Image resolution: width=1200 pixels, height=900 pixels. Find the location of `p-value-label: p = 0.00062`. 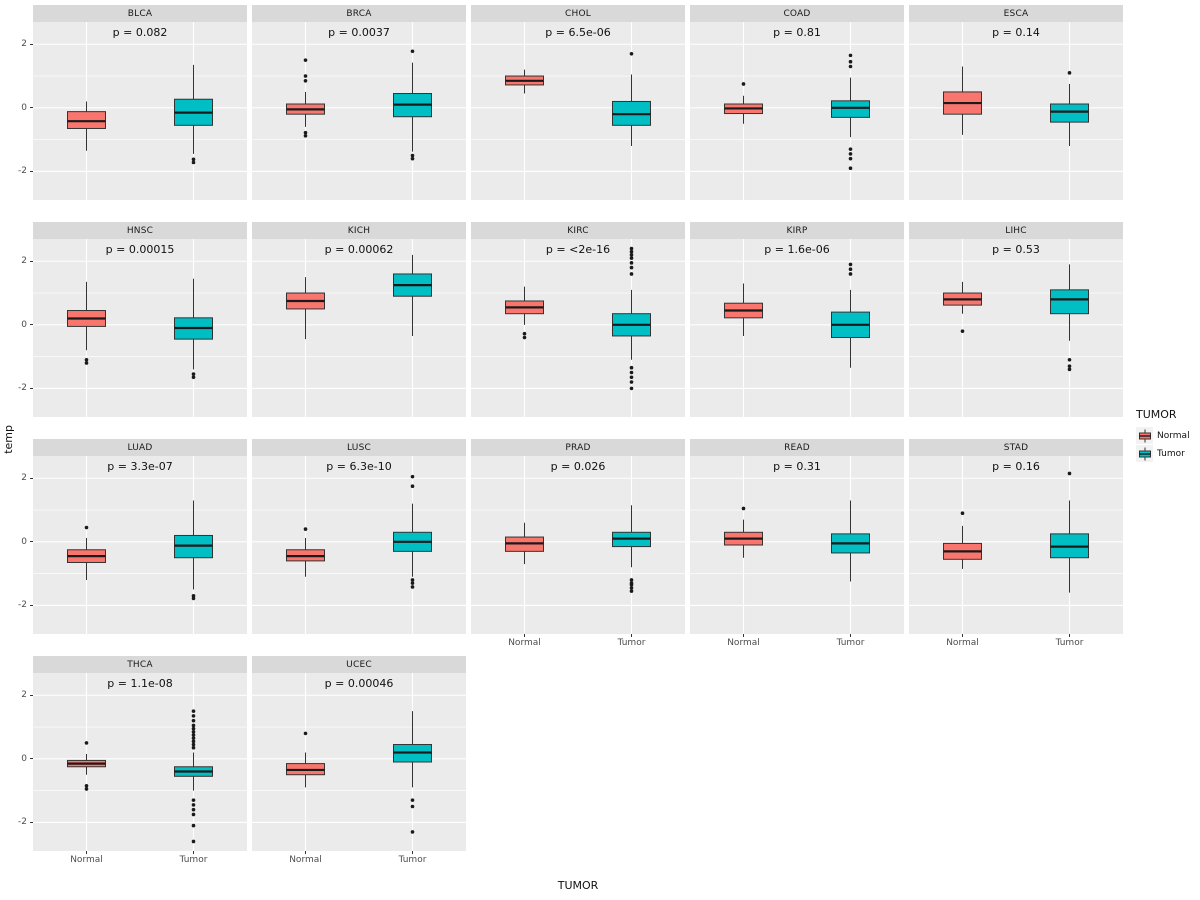

p-value-label: p = 0.00062 is located at coordinates (359, 249).